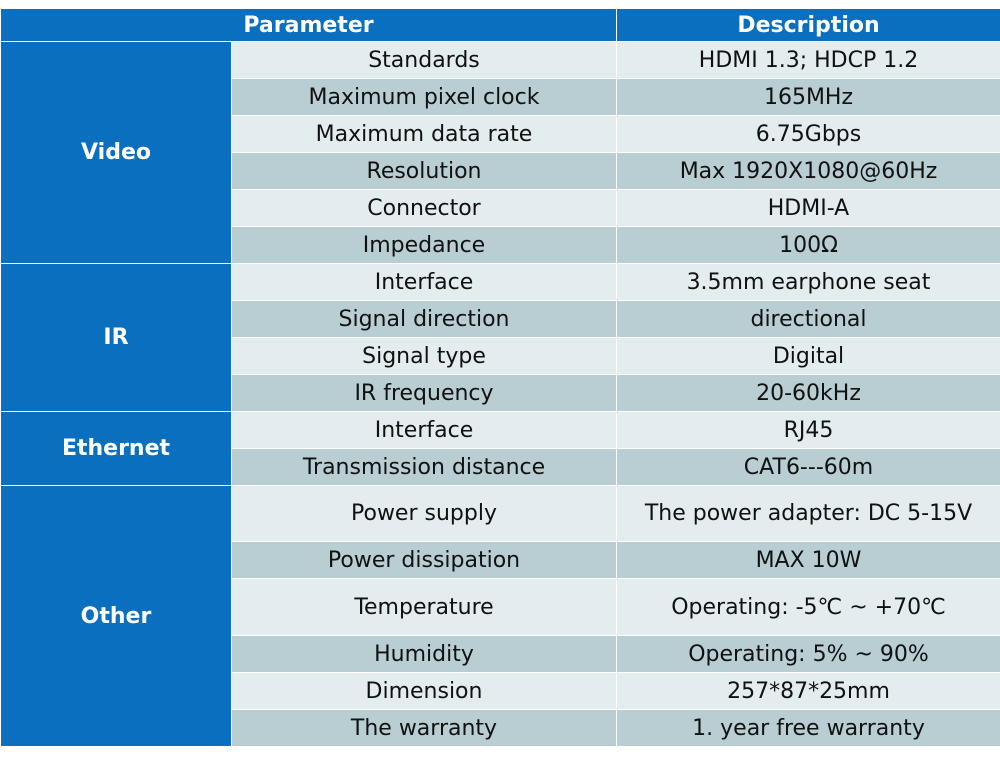  I want to click on group-ethernet: Ethernet, so click(116, 448).